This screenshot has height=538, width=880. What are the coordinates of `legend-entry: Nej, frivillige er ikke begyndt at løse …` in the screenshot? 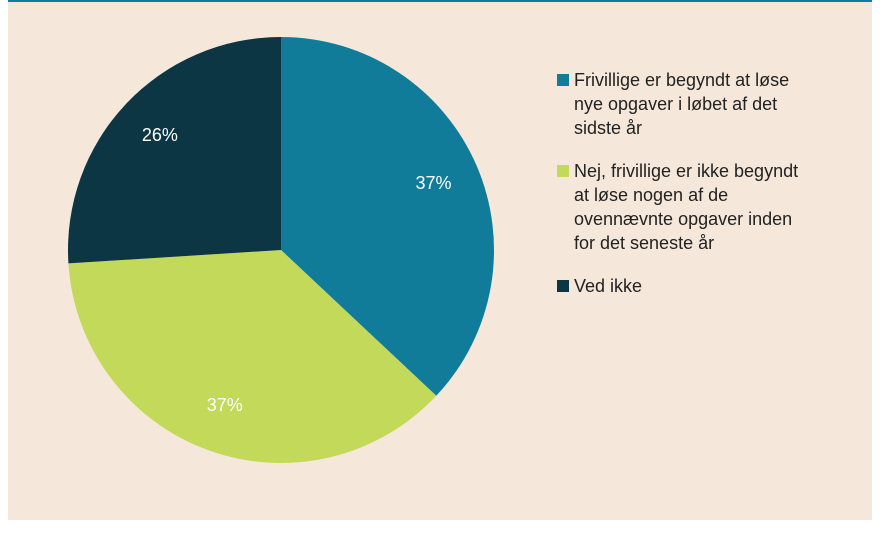 It's located at (679, 207).